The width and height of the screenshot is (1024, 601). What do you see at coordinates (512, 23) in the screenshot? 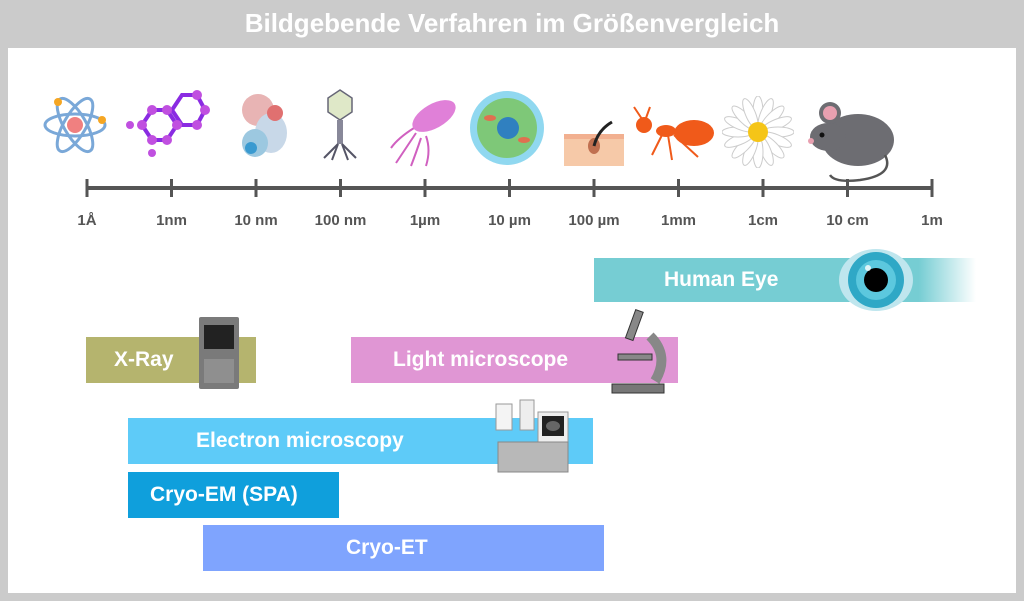
I see `diagram-title: Bildgebende Verfahren im Größenvergleich` at bounding box center [512, 23].